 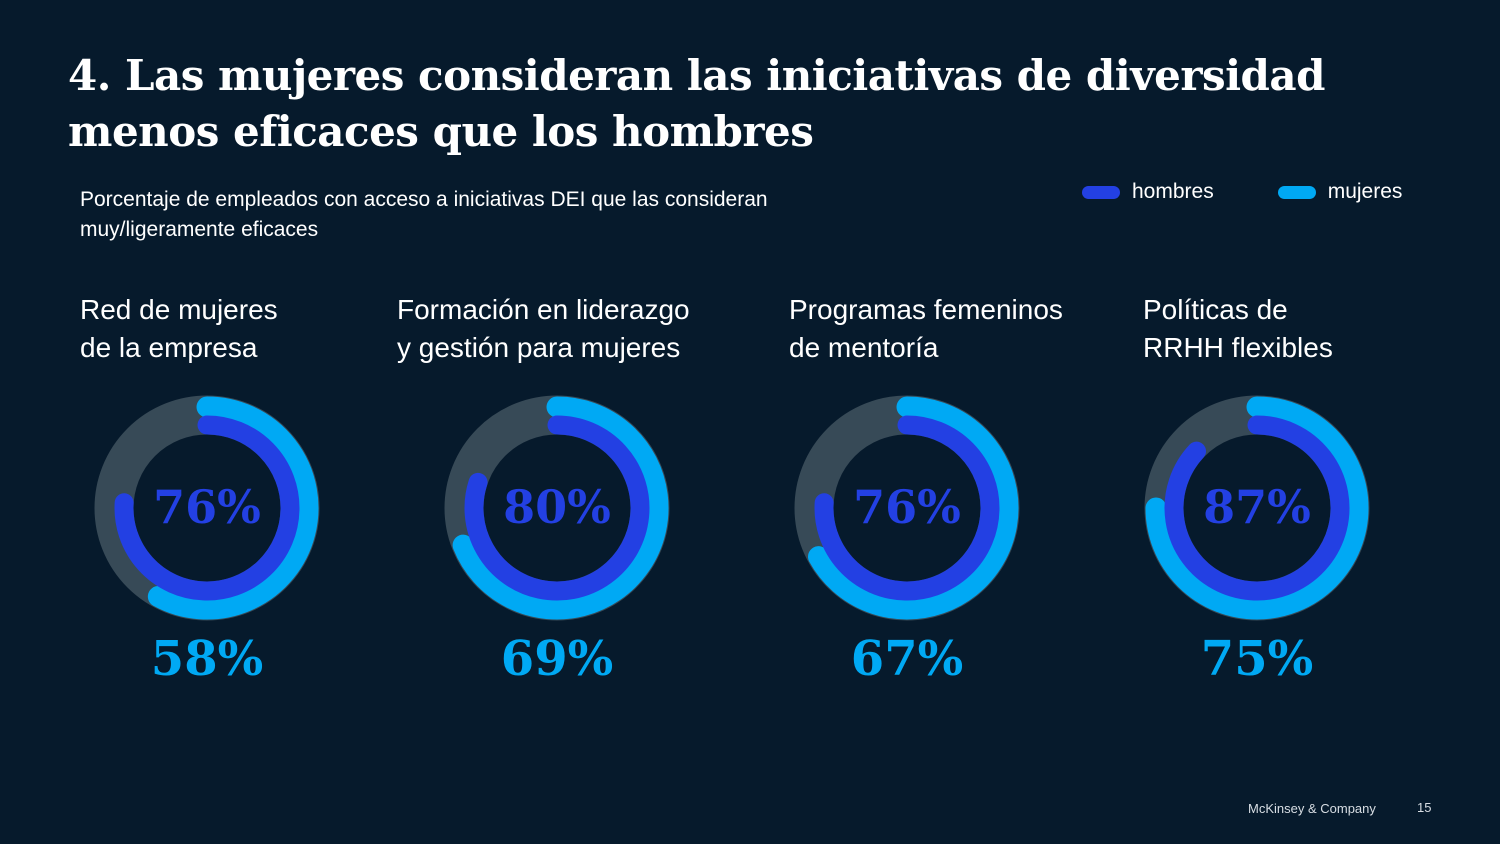 What do you see at coordinates (207, 659) in the screenshot?
I see `value-label-mujeres: 58%` at bounding box center [207, 659].